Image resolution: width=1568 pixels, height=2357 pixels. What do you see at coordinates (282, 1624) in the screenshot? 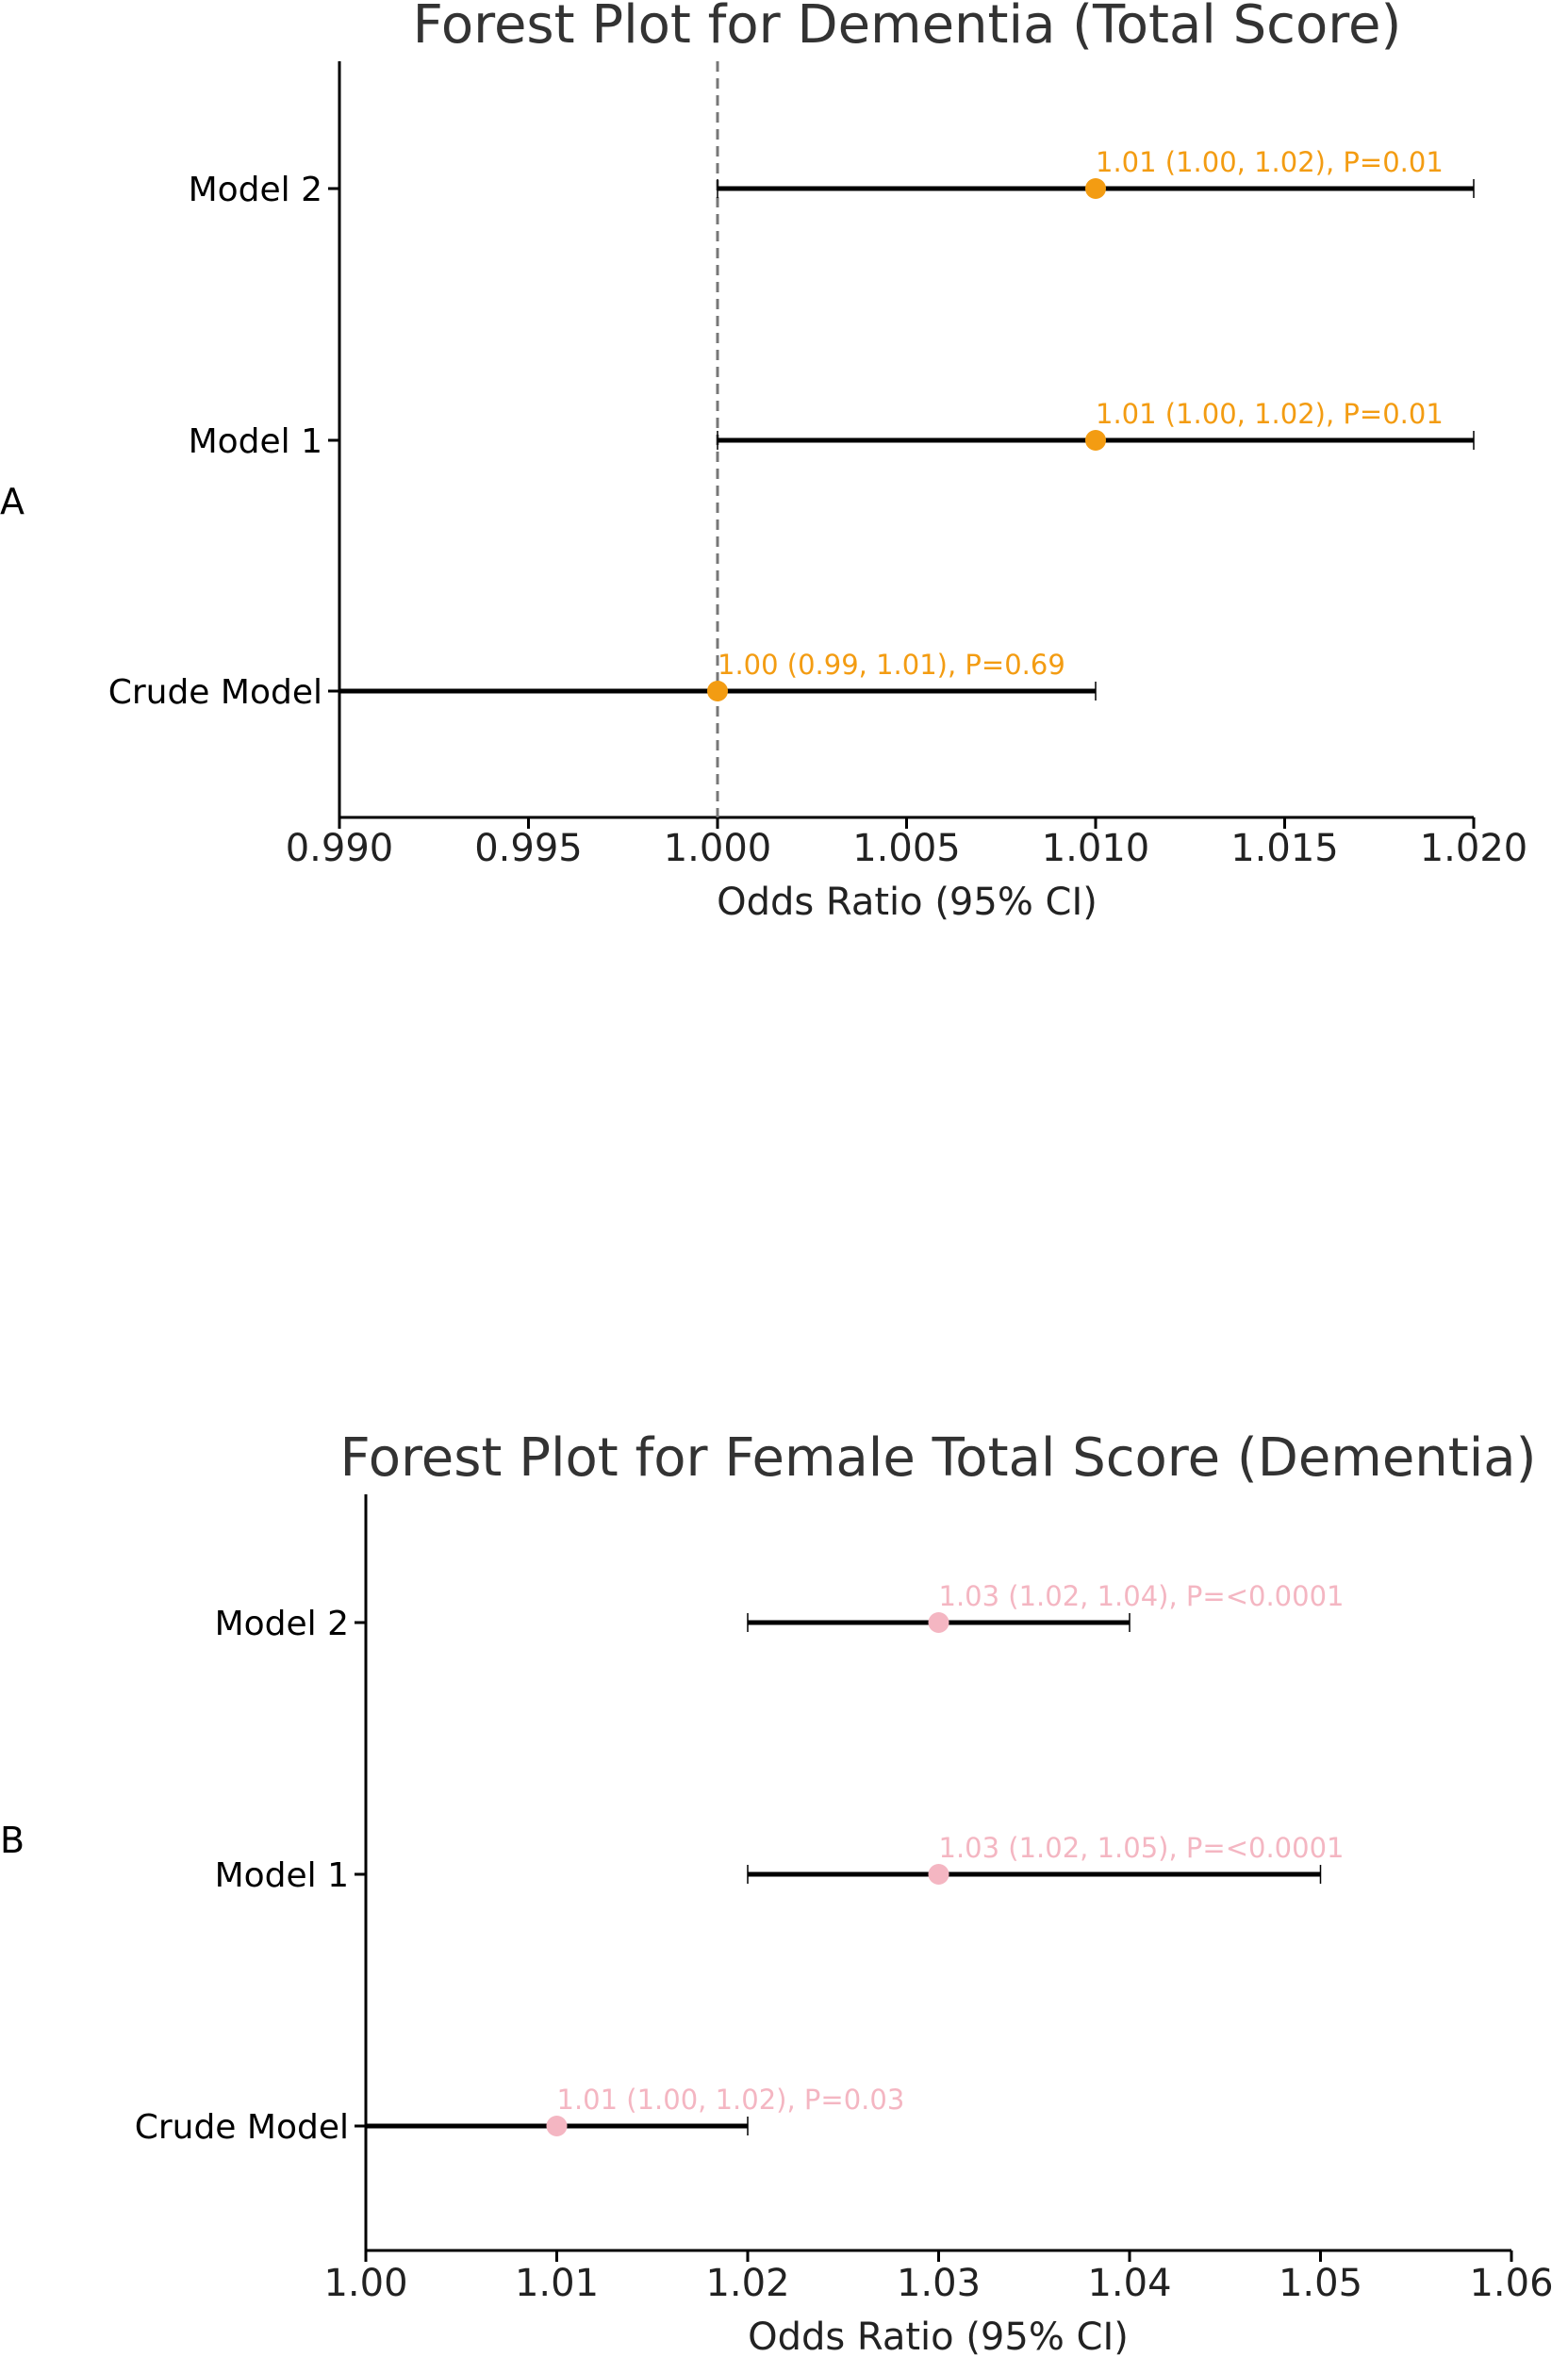
I see `panel-b-row-label: Model 2` at bounding box center [282, 1624].